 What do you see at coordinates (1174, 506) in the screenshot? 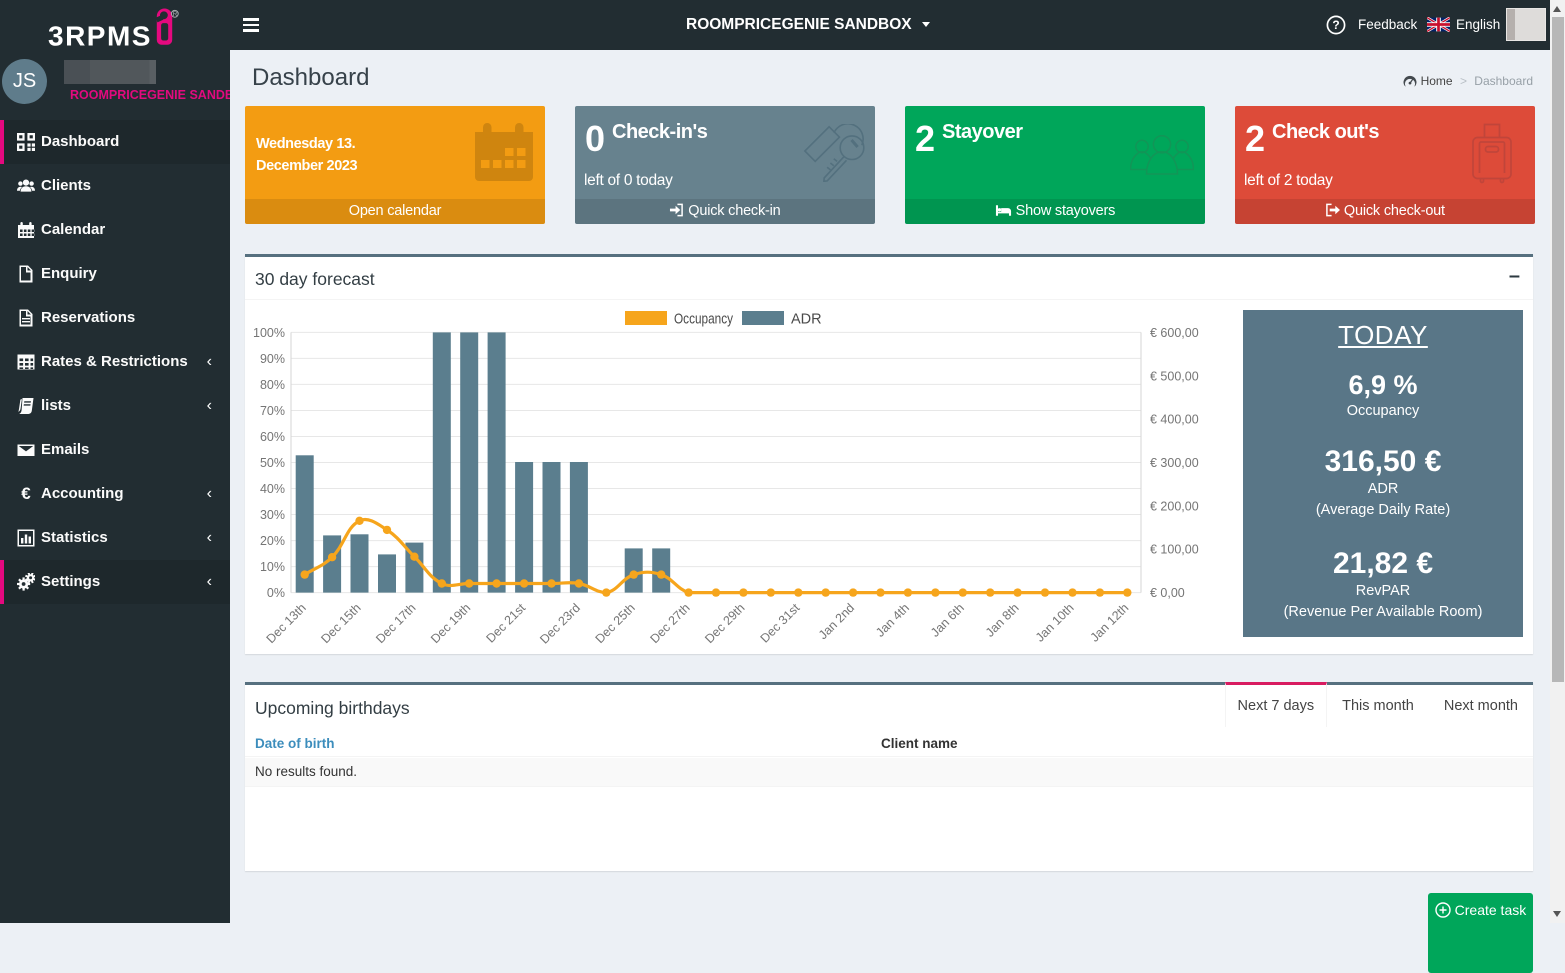
I see `svg-text: € 200,00` at bounding box center [1174, 506].